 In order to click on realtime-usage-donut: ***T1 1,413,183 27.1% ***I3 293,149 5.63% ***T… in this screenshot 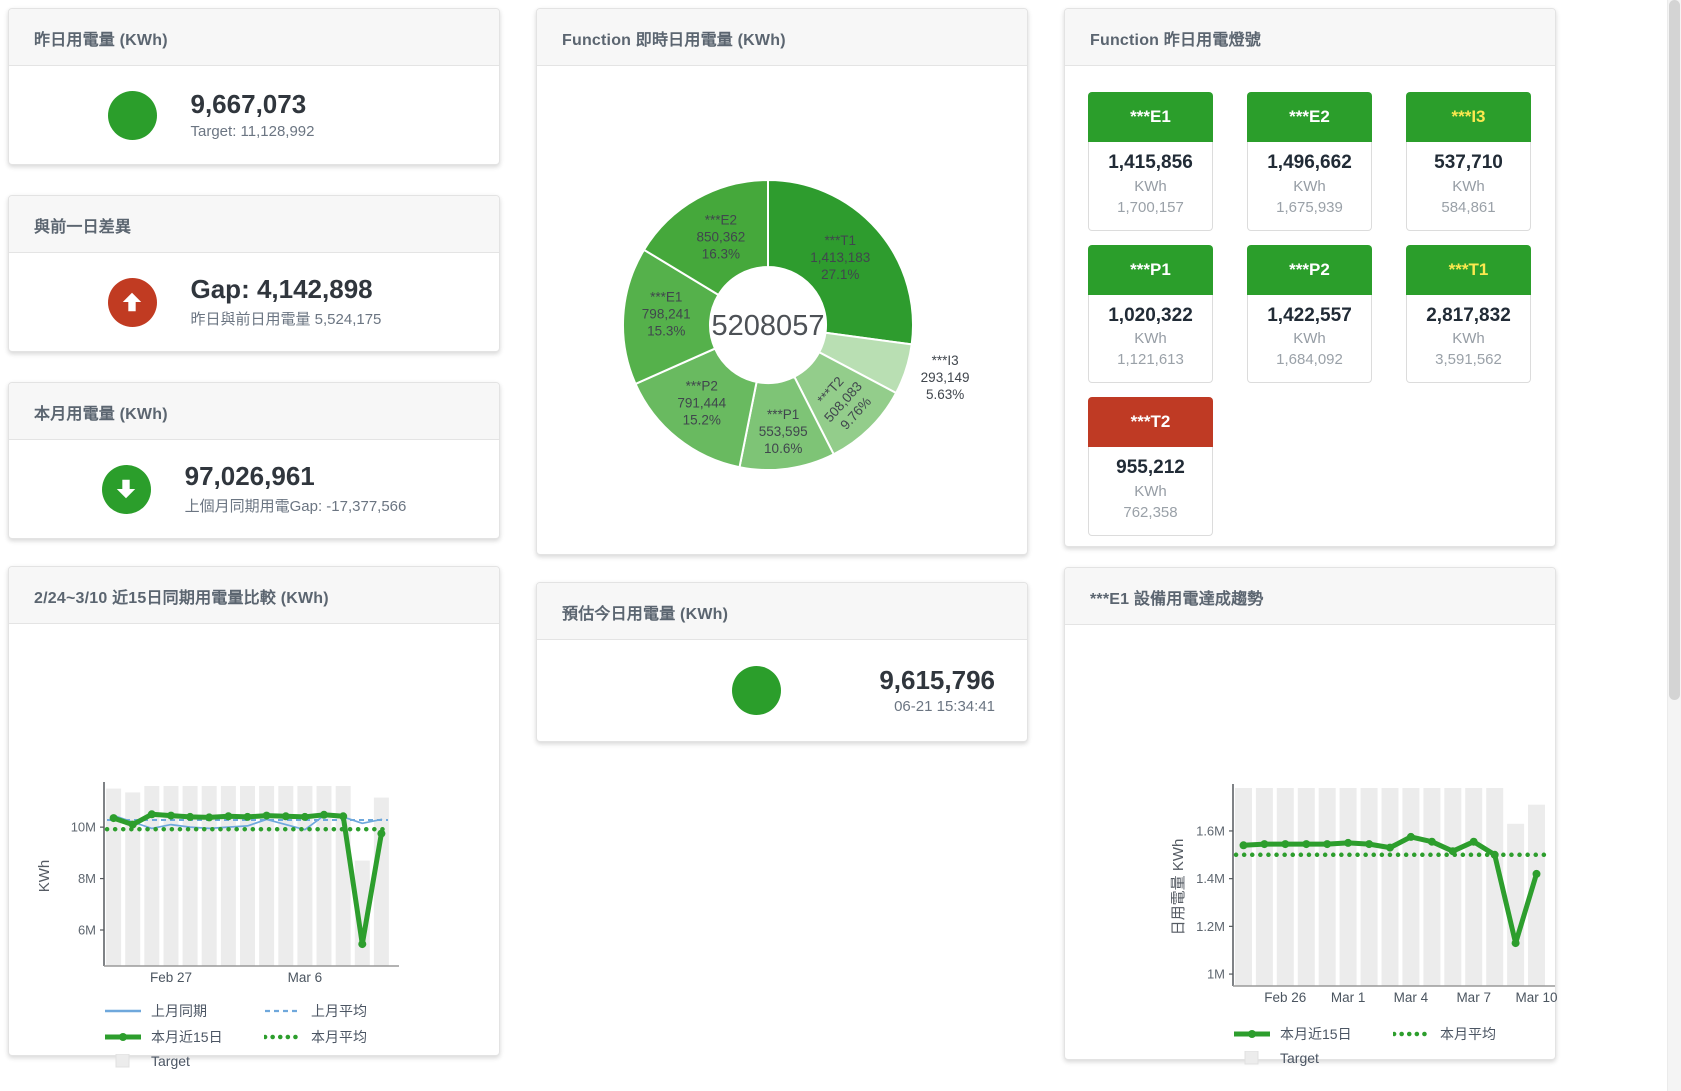, I will do `click(782, 310)`.